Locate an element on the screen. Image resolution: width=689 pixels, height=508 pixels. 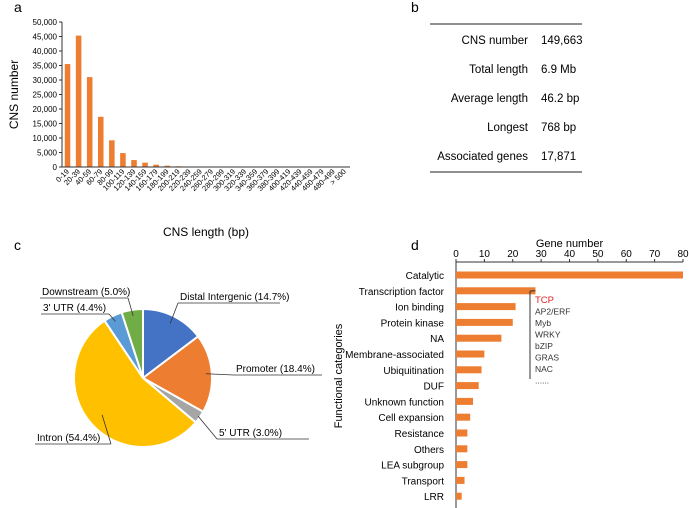
category-label: Protein kinase is located at coordinates (413, 323).